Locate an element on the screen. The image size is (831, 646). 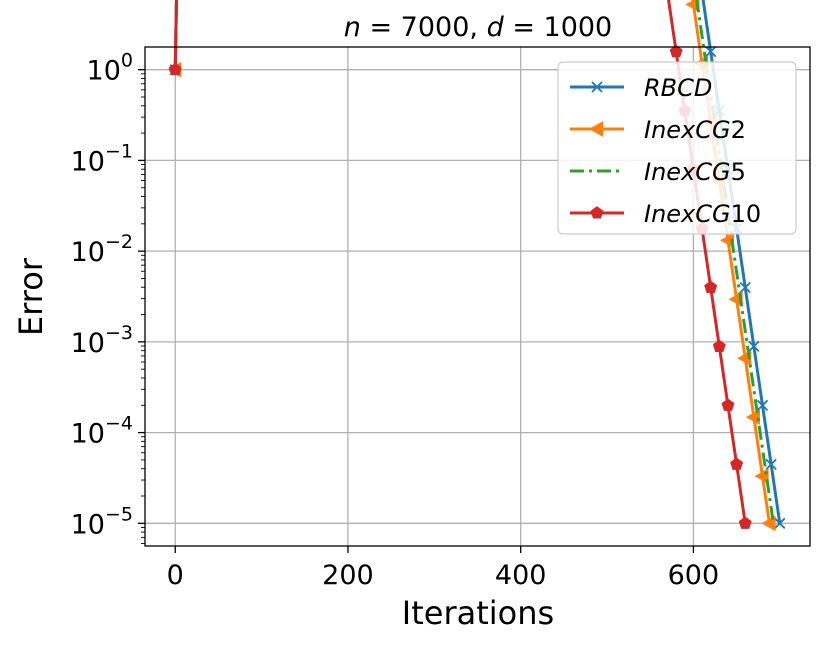
legend-label-number: 2 is located at coordinates (738, 130).